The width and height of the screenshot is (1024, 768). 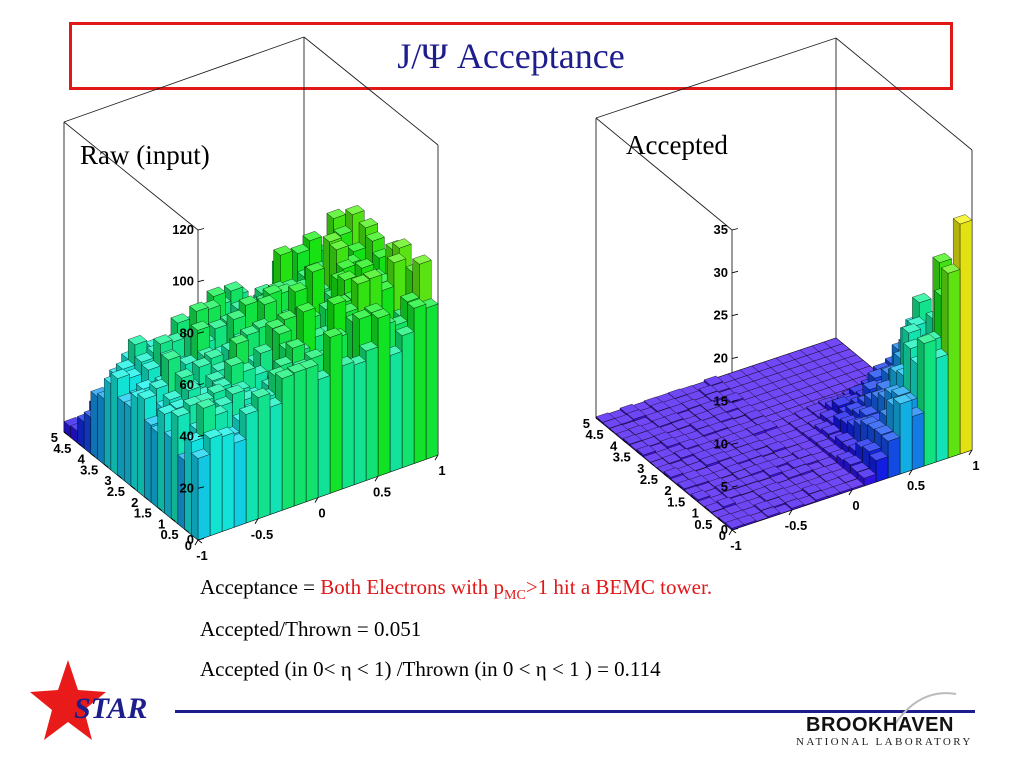 I want to click on y-axis-ticks: 00.511.522.533.544.55, so click(x=660, y=479).